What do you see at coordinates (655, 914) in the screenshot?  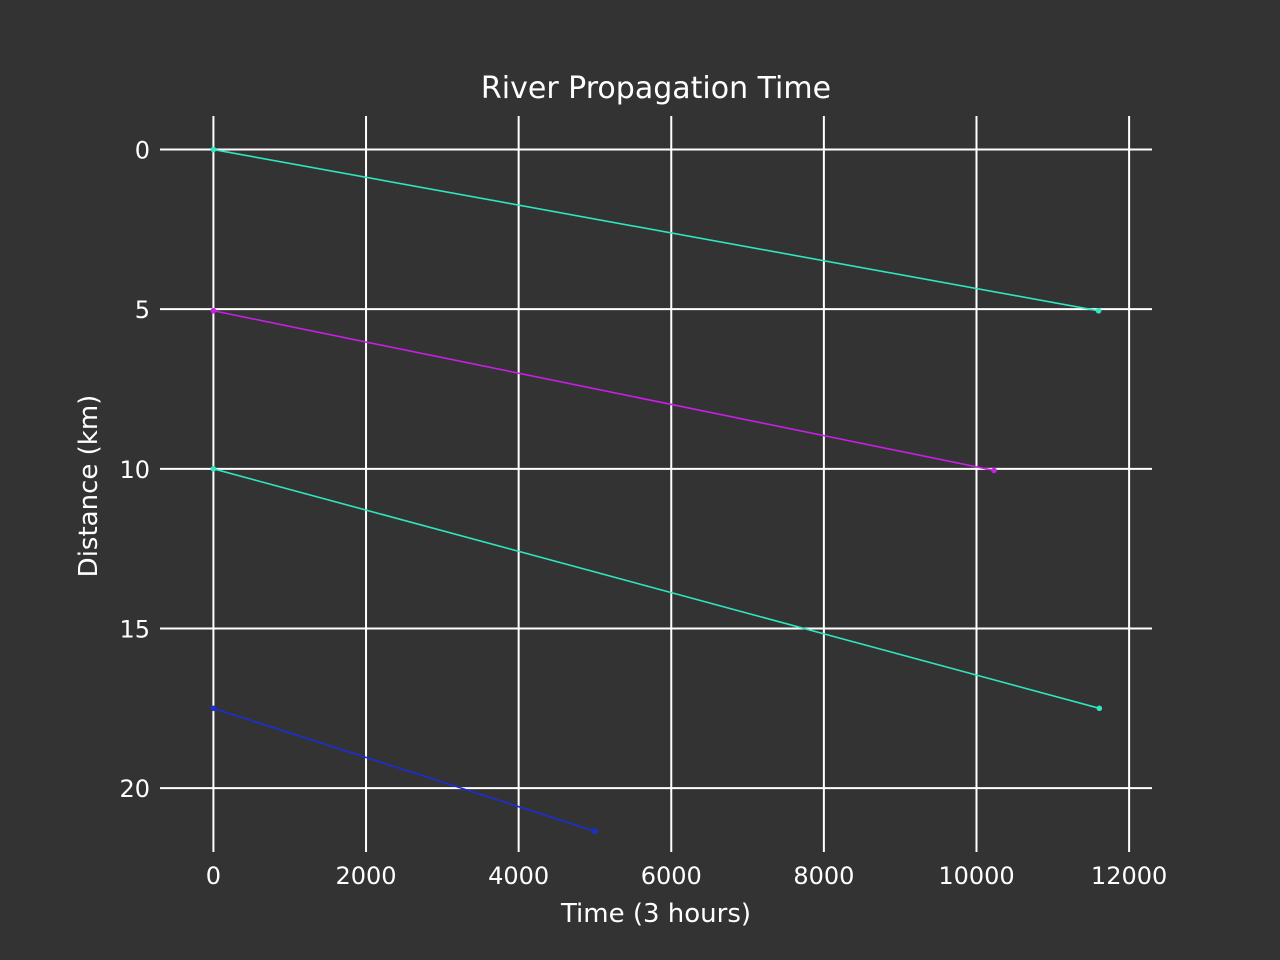 I see `x-axis-label: Time (3 hours)` at bounding box center [655, 914].